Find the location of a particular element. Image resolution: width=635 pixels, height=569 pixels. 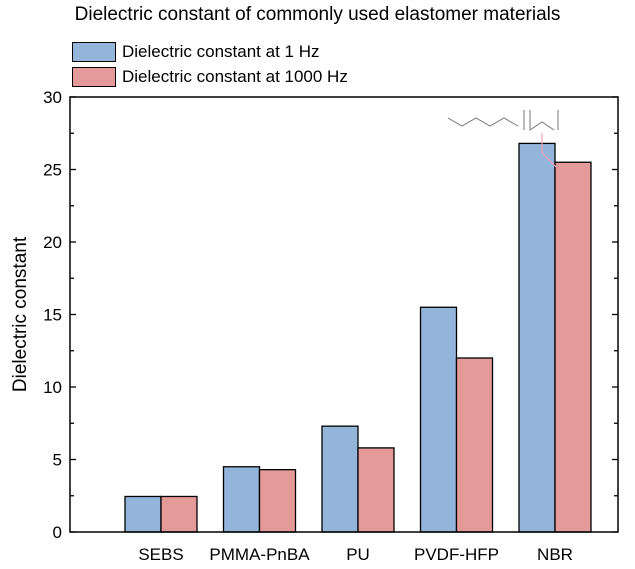

x-tick-label: PU is located at coordinates (358, 554).